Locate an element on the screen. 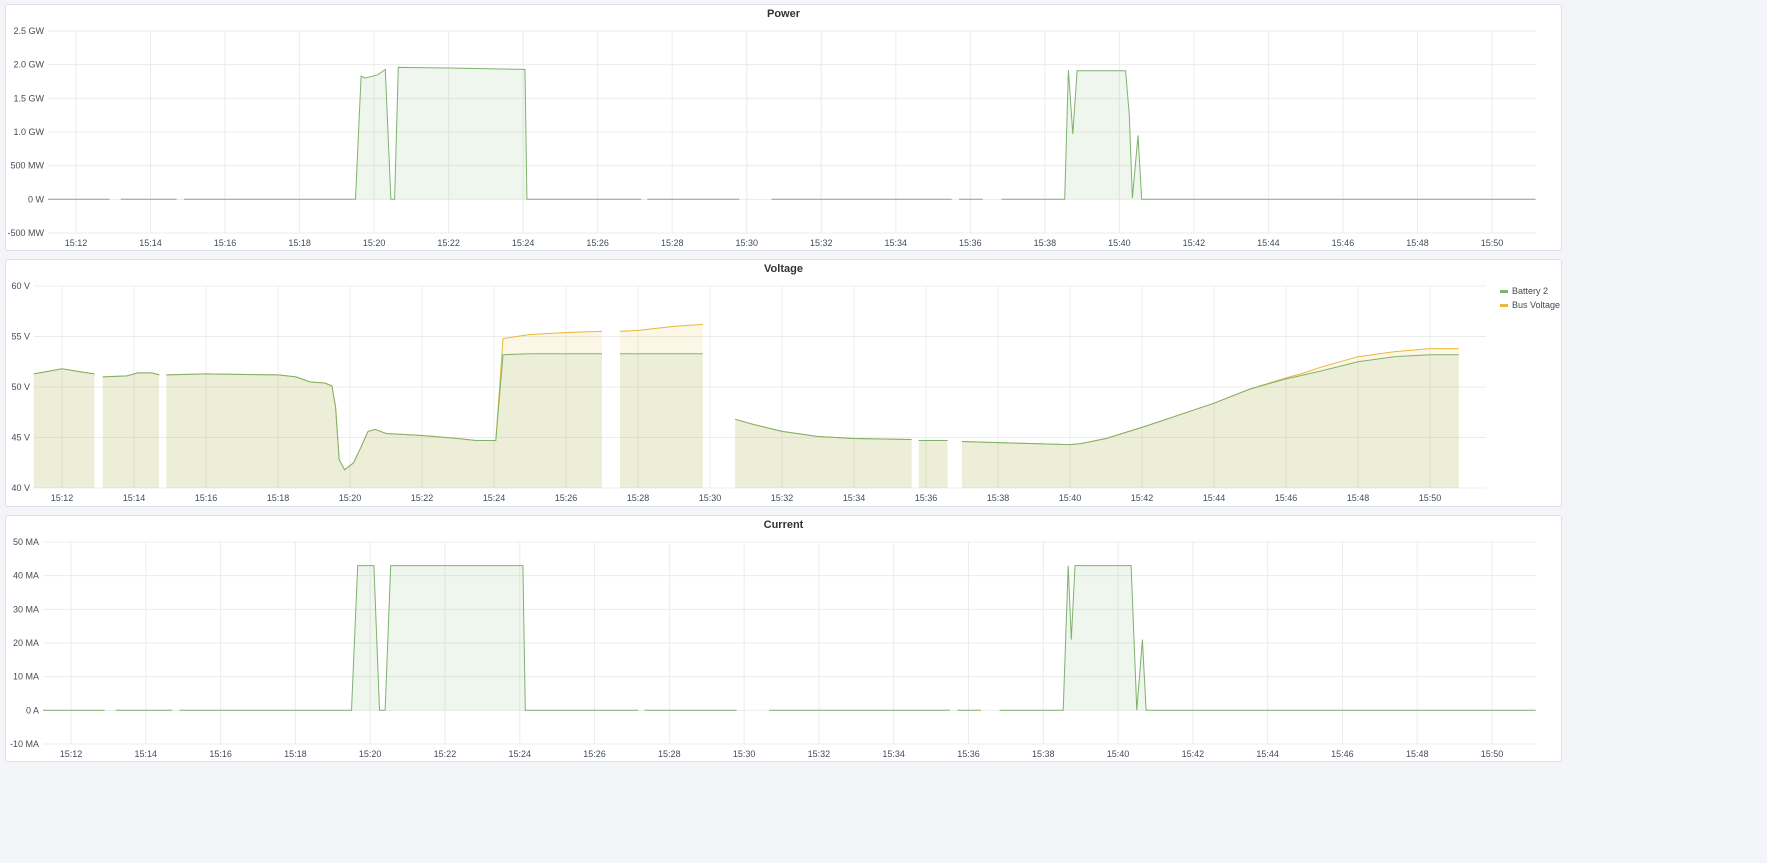 This screenshot has width=1767, height=863. y-tick-label: 50 V is located at coordinates (20, 387).